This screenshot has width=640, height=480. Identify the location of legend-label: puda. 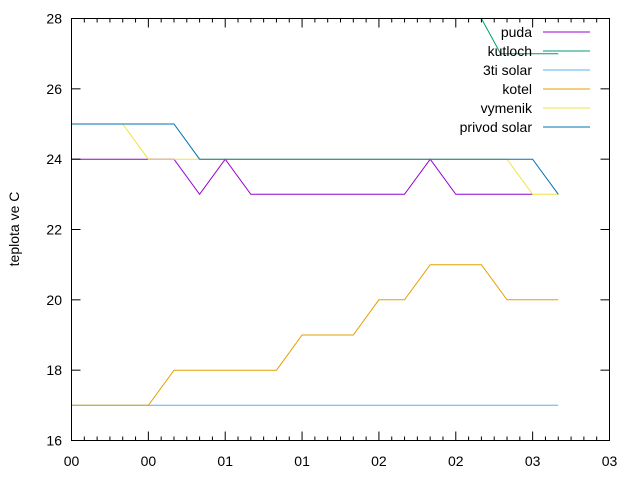
(516, 32).